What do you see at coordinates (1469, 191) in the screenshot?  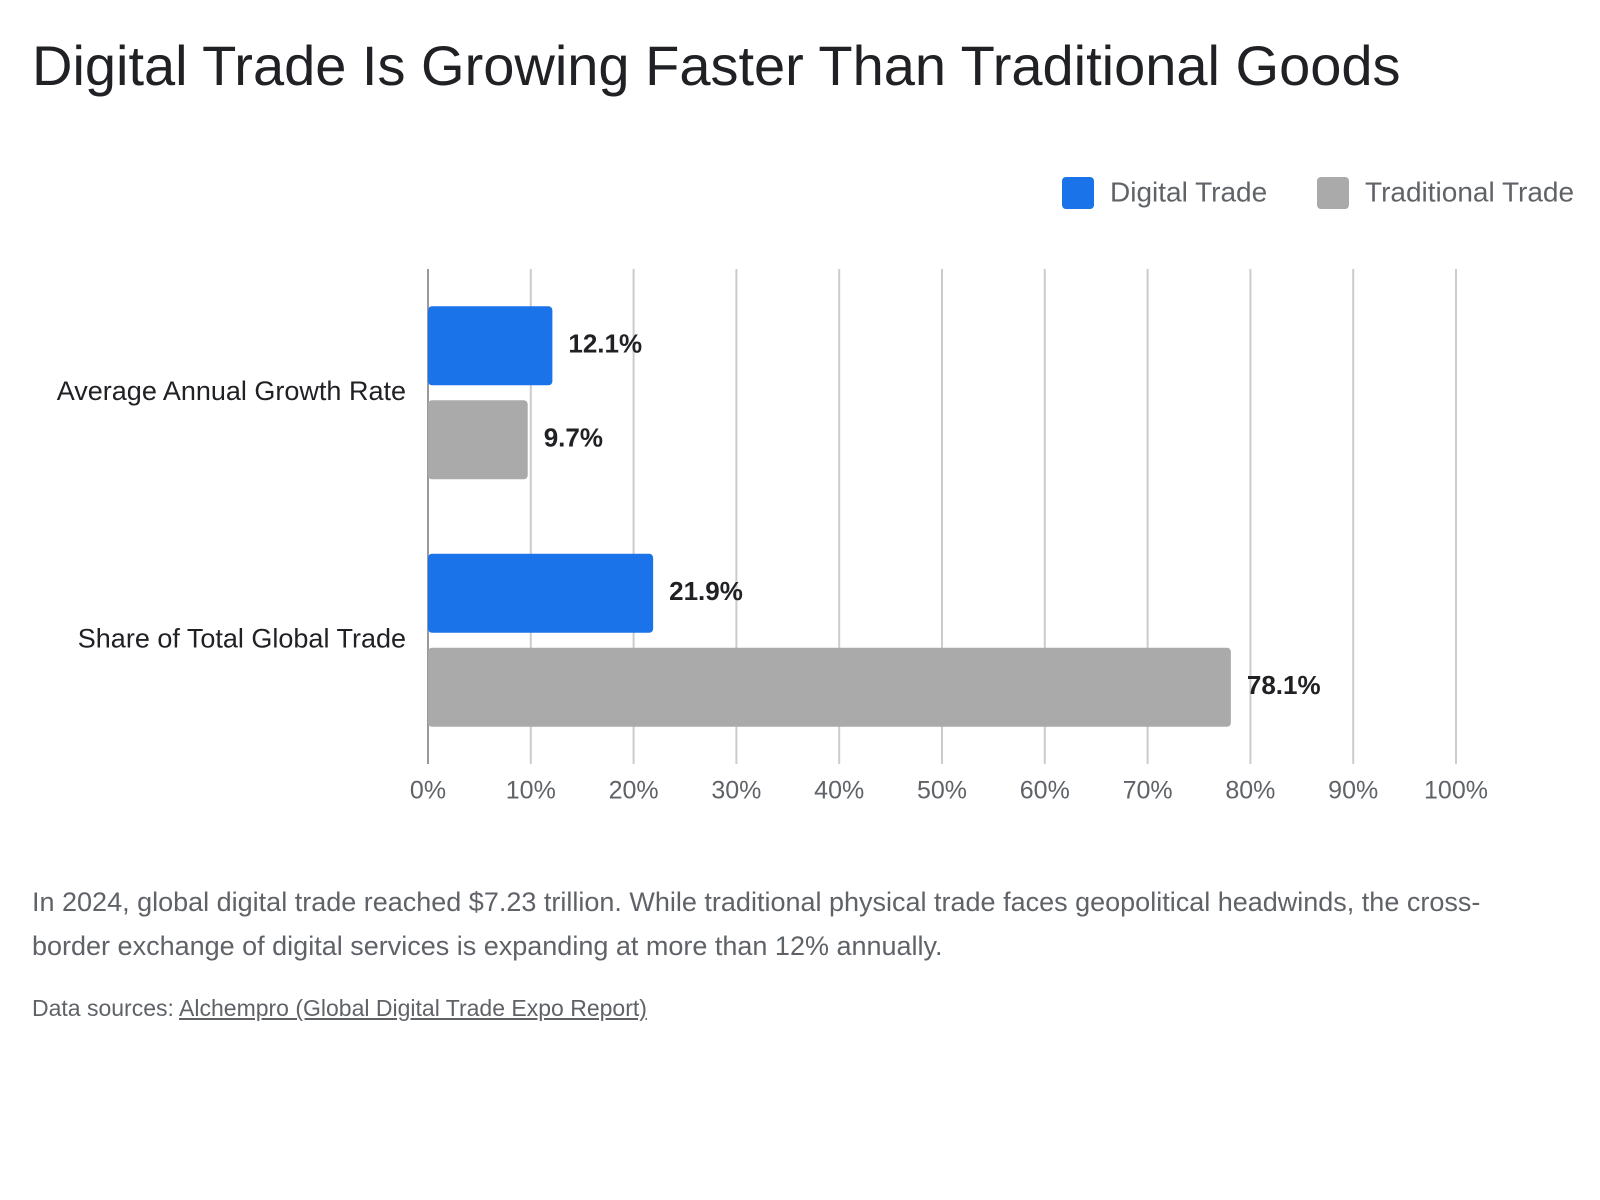 I see `legend-label: Traditional Trade` at bounding box center [1469, 191].